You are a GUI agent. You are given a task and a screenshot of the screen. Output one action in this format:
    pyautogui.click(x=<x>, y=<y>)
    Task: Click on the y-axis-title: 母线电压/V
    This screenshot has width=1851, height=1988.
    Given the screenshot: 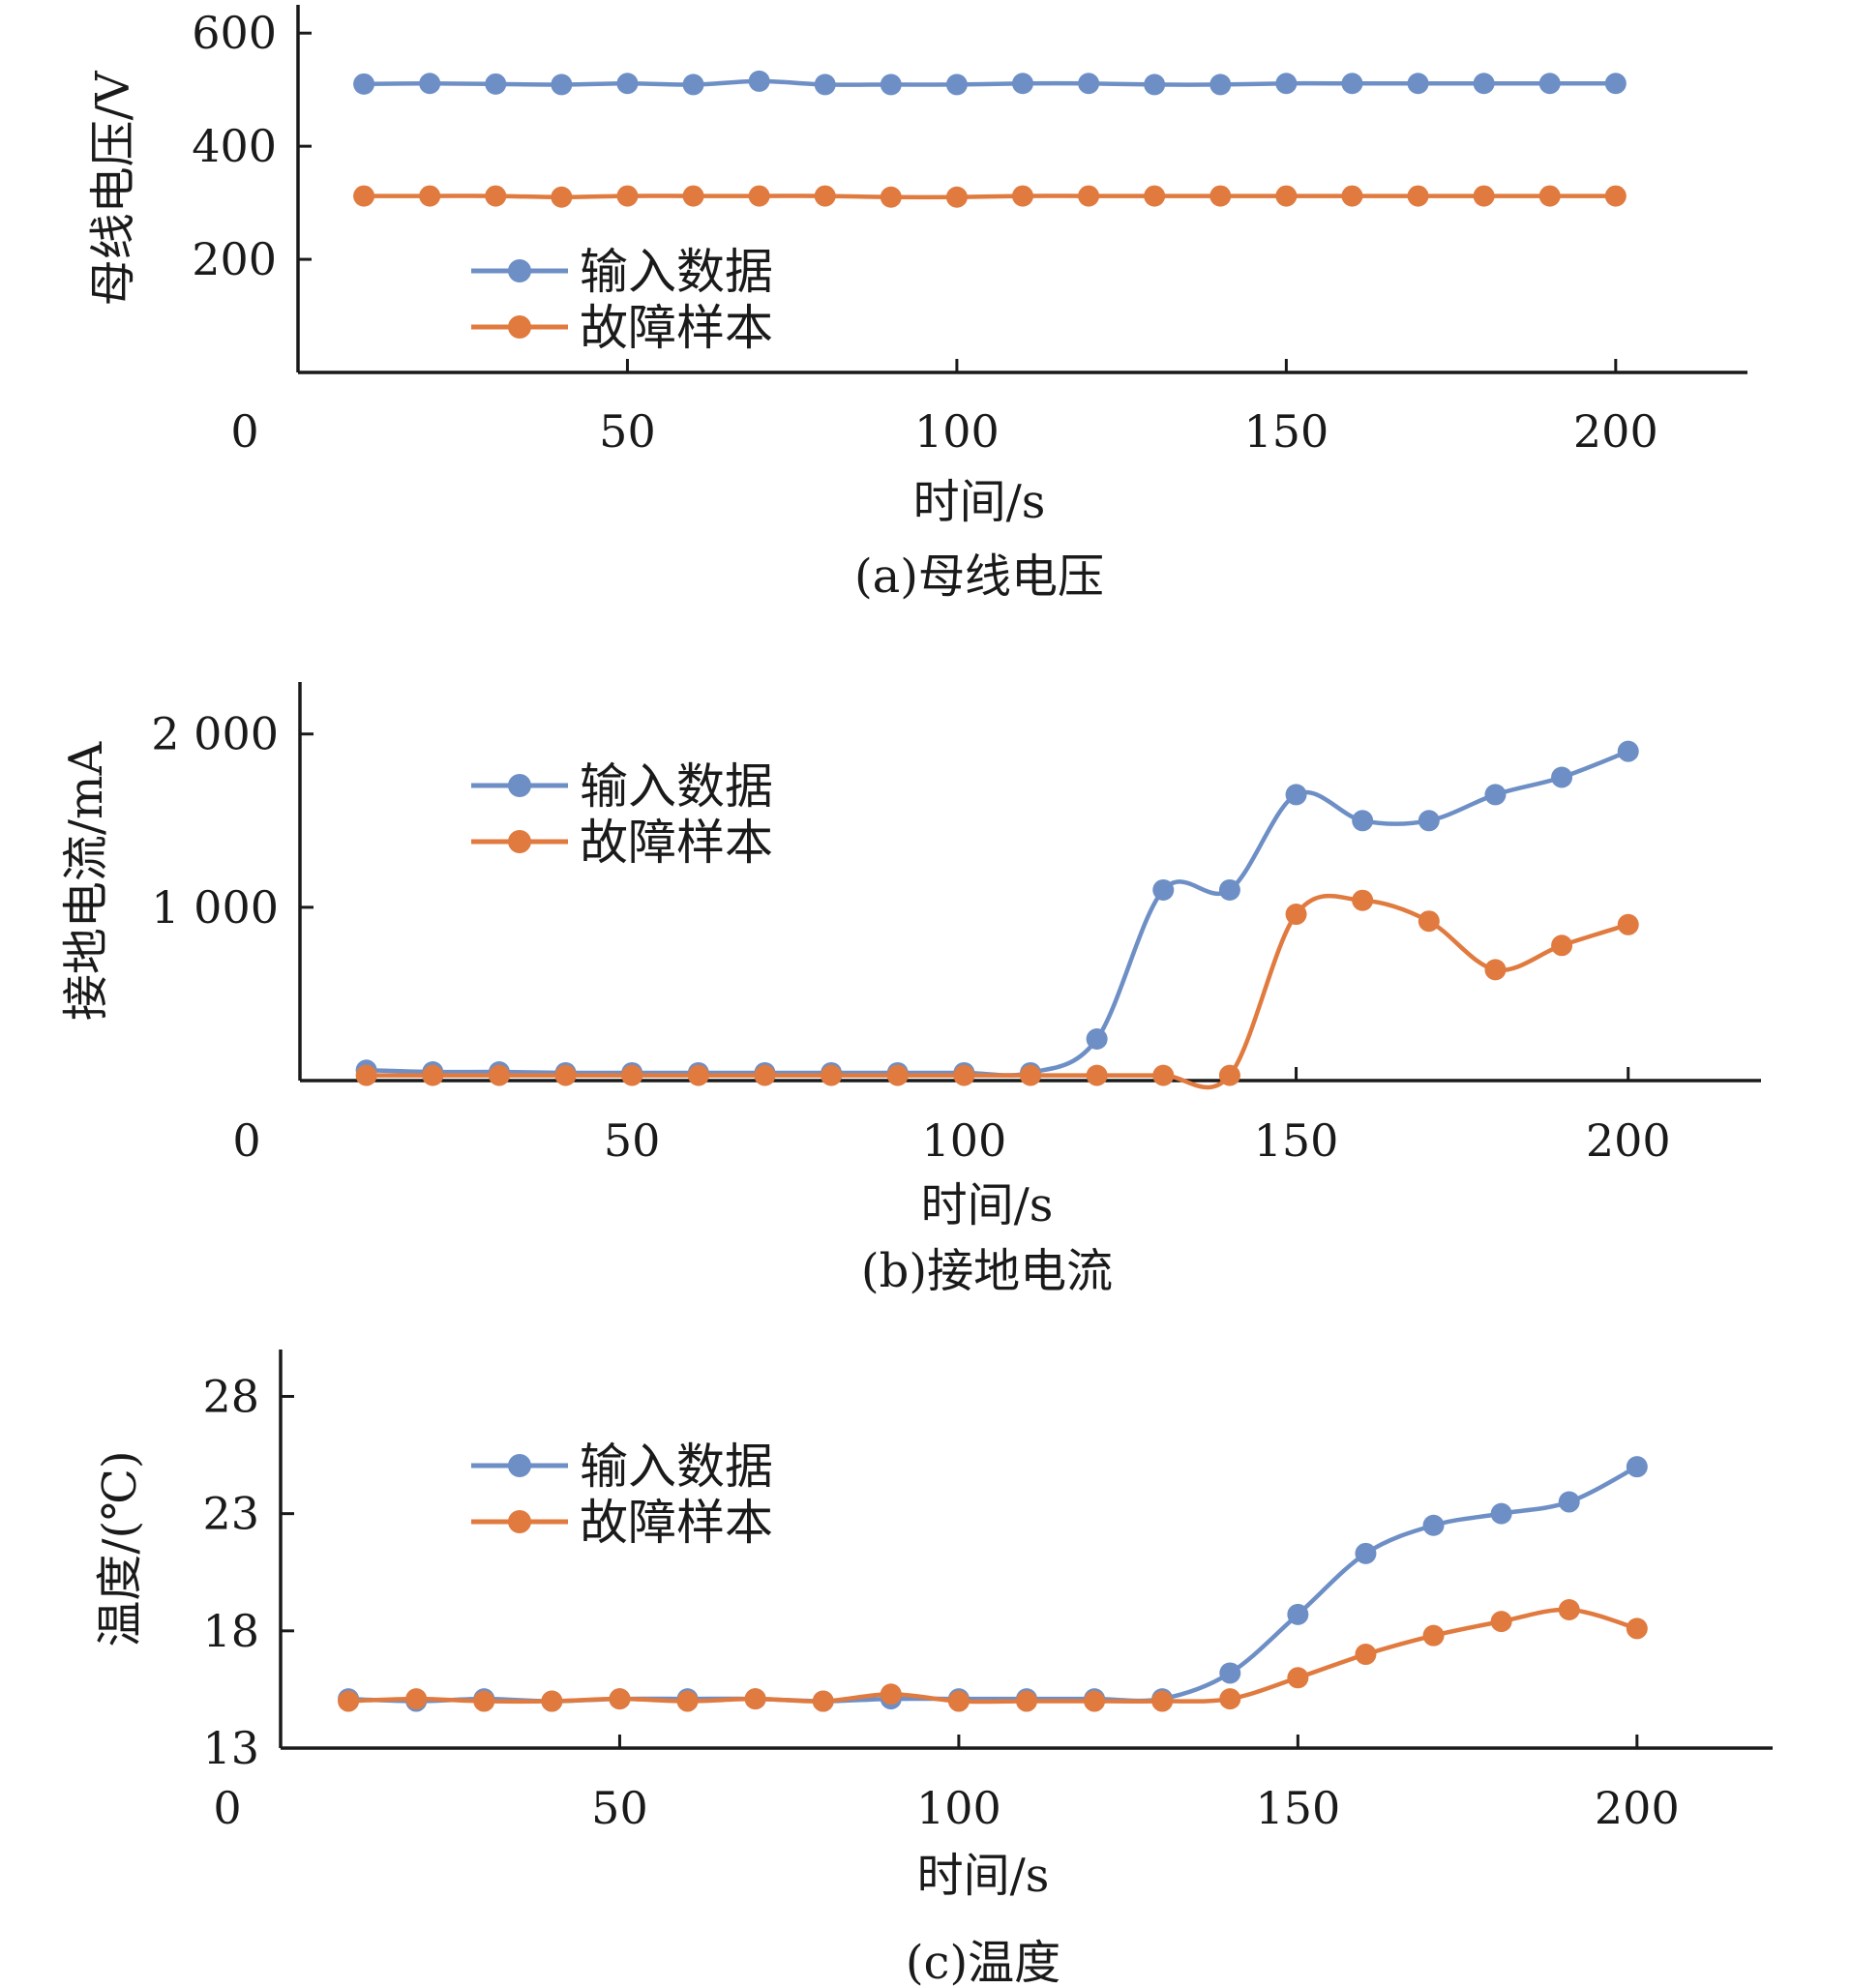 What is the action you would take?
    pyautogui.click(x=113, y=188)
    